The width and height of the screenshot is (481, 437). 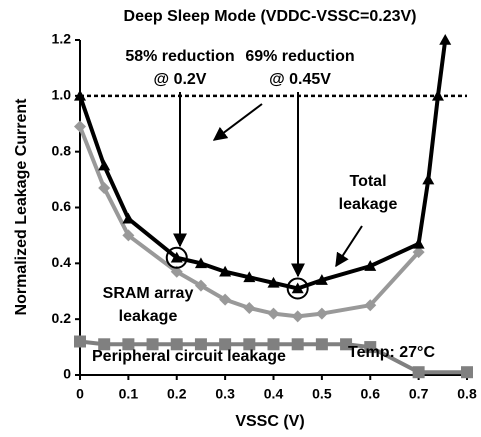 I want to click on y-axis-label: Normalized Leakage Current, so click(x=21, y=207).